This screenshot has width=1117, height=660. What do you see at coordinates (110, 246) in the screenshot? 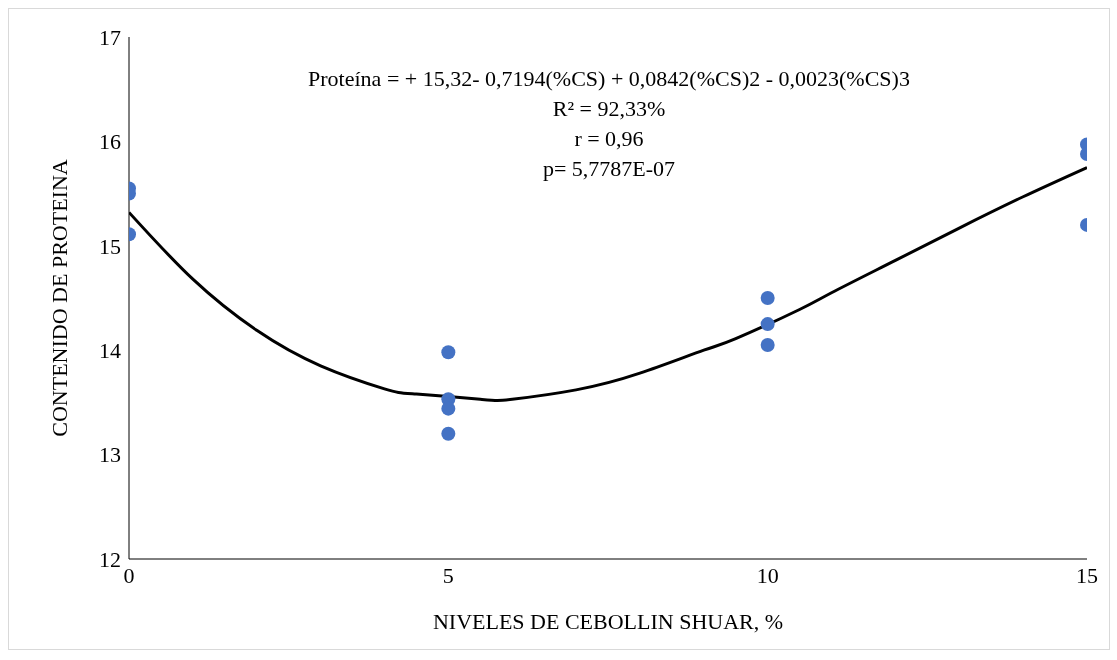
I see `y-tick-label: 15` at bounding box center [110, 246].